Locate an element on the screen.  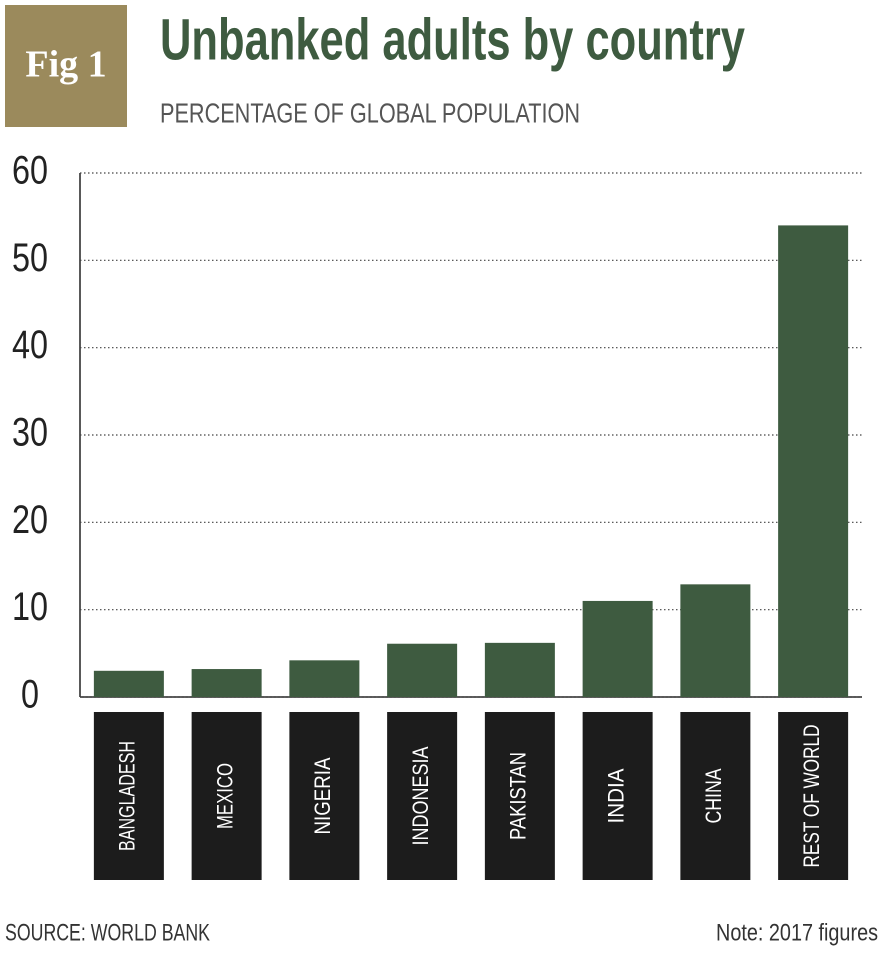
x-tick-label: PAKISTAN is located at coordinates (518, 796).